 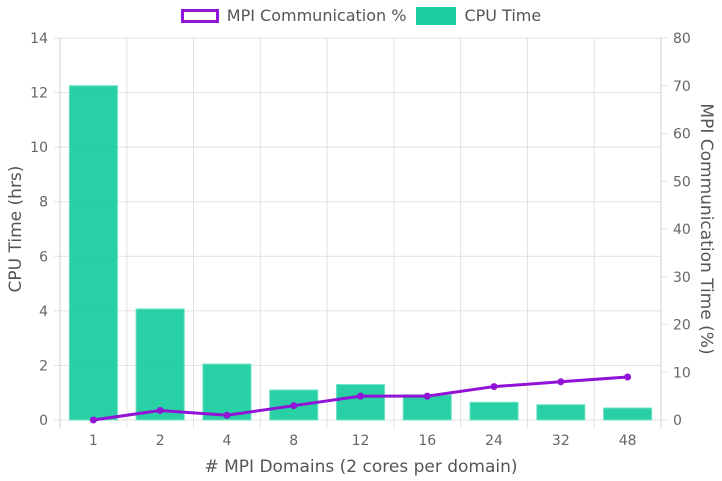 What do you see at coordinates (16, 229) in the screenshot?
I see `y-axis-title: CPU Time (hrs)` at bounding box center [16, 229].